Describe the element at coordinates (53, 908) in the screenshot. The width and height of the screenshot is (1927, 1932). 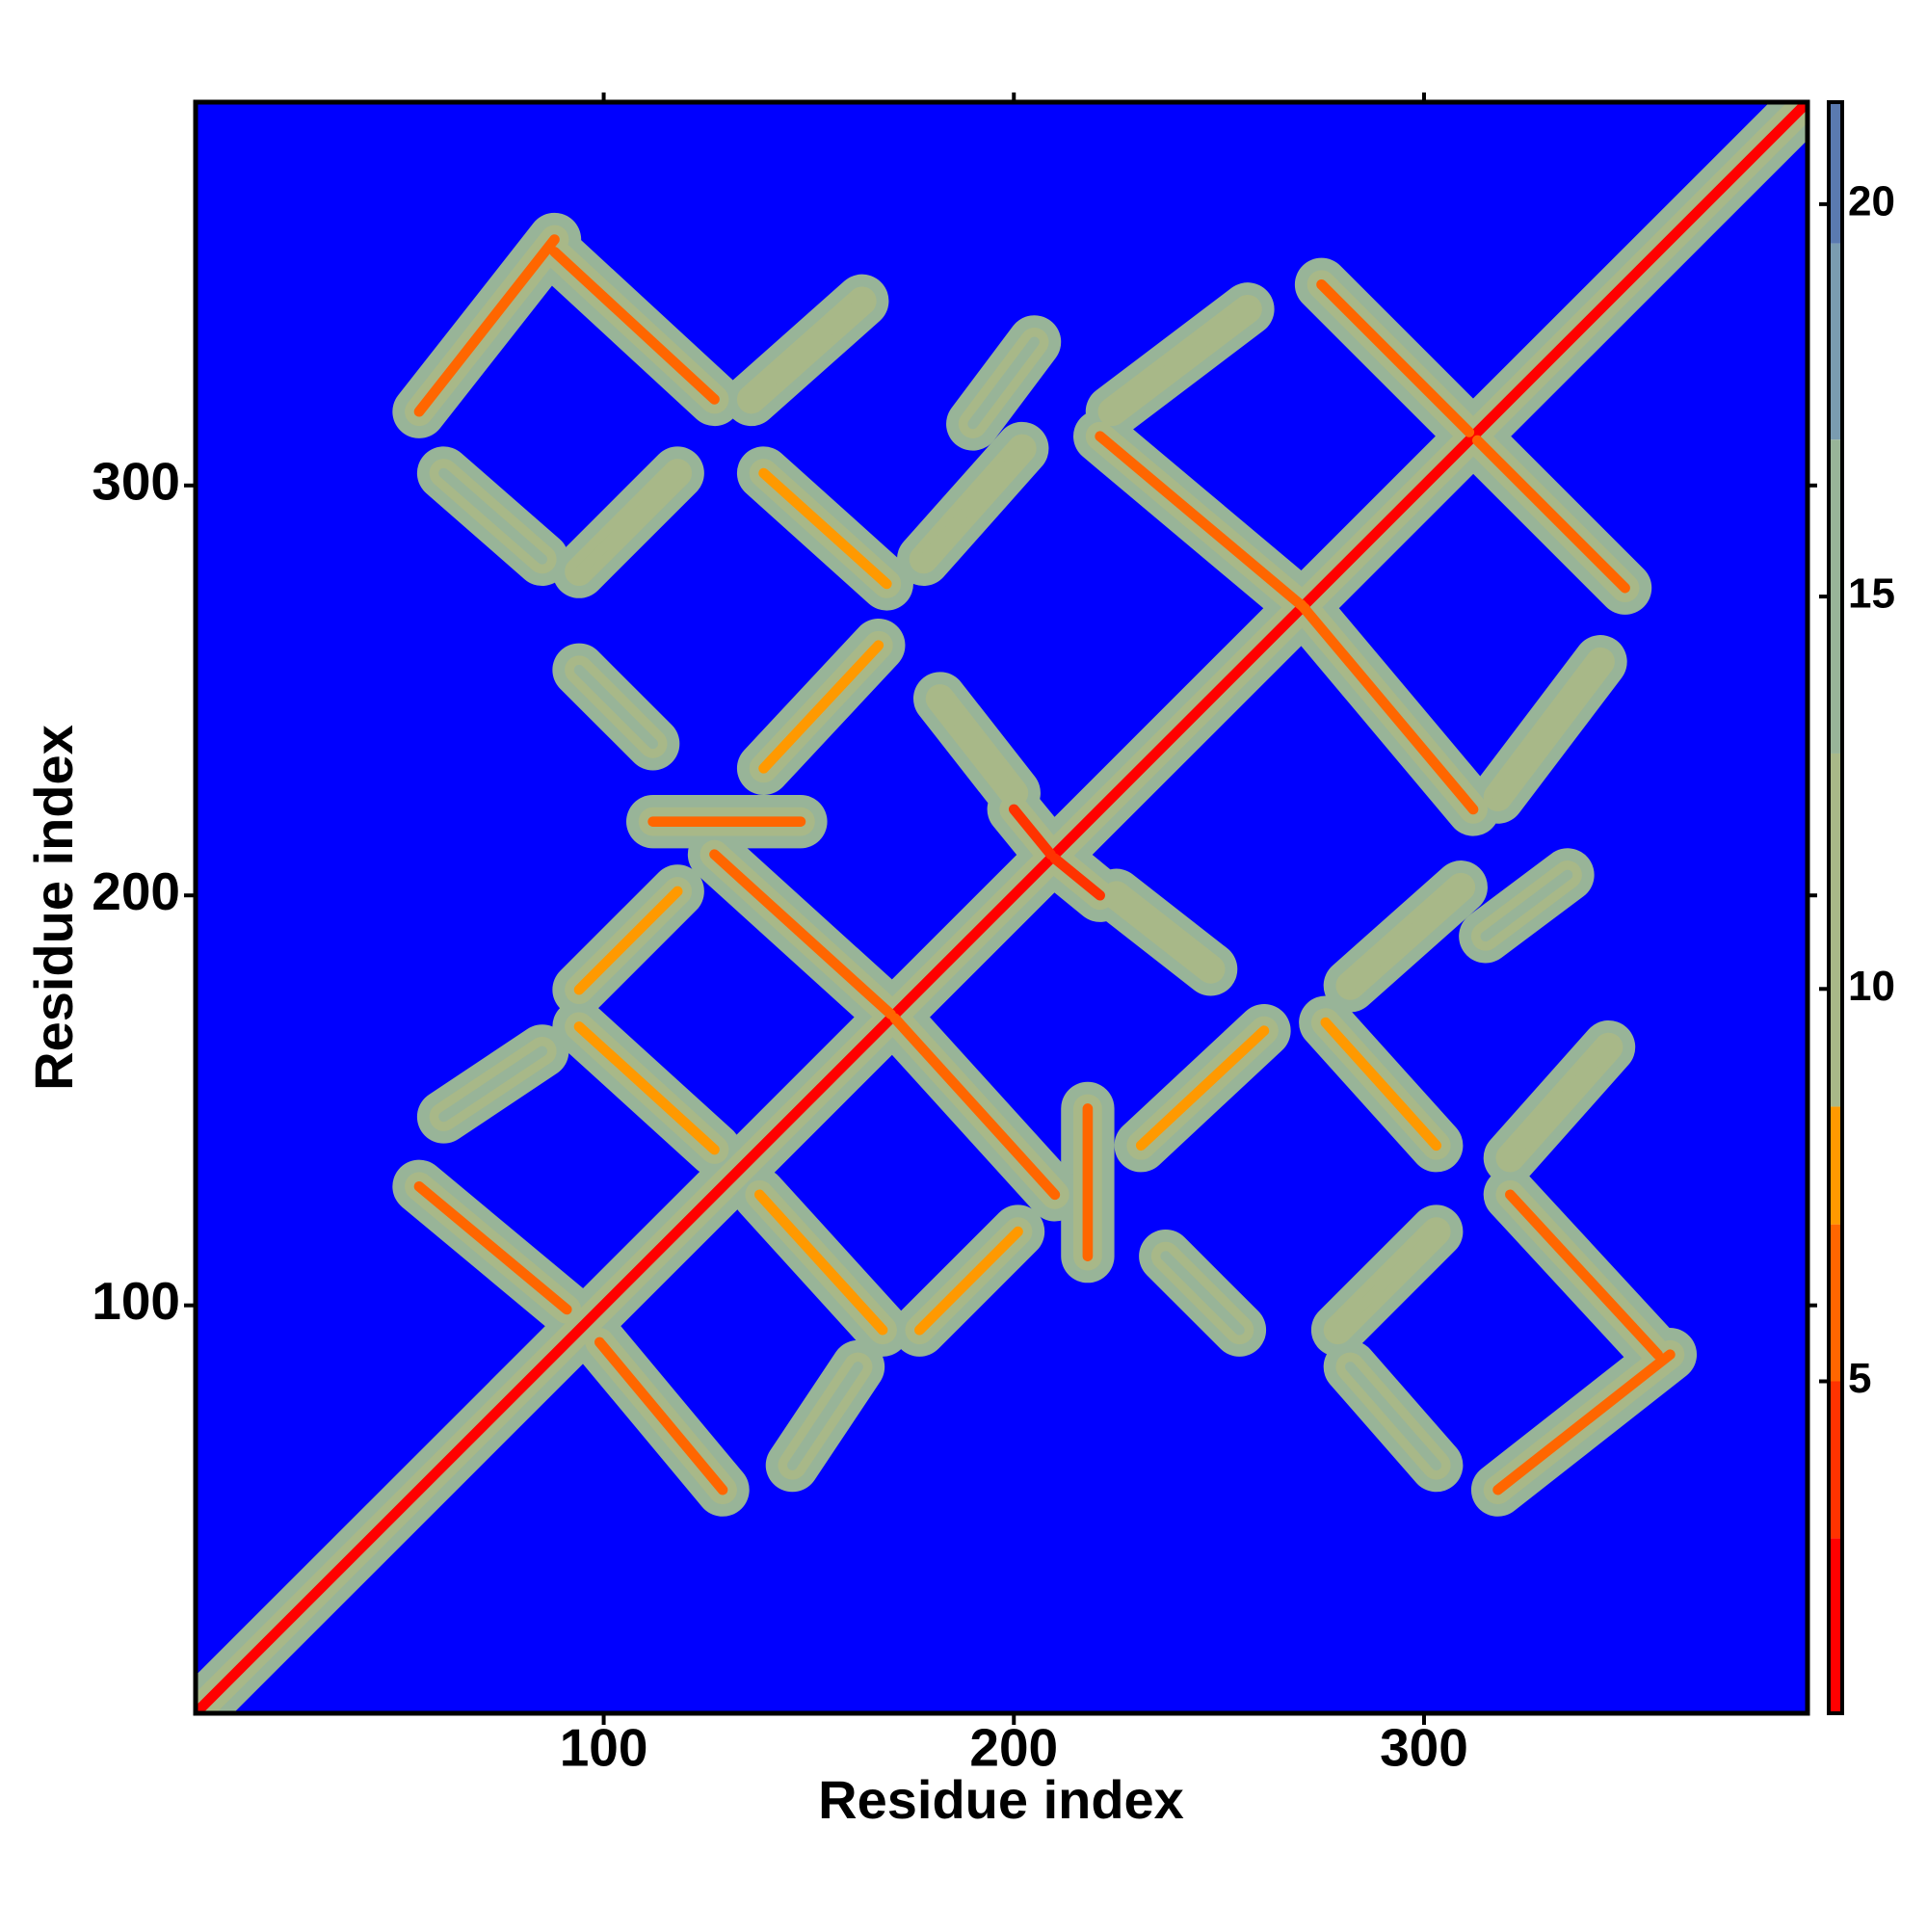
I see `y-axis-label: Residue index` at that location.